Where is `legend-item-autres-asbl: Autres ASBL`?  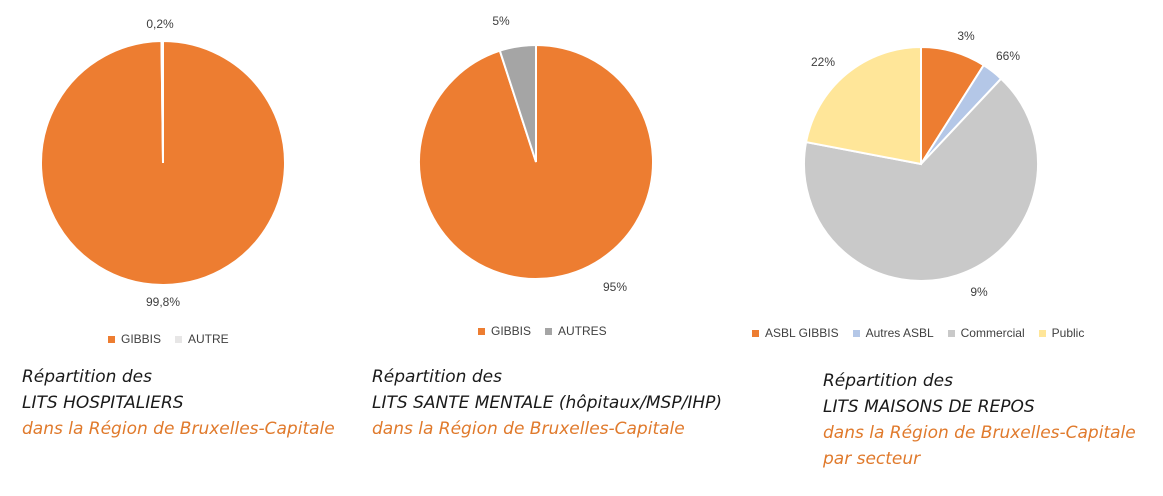 legend-item-autres-asbl: Autres ASBL is located at coordinates (893, 333).